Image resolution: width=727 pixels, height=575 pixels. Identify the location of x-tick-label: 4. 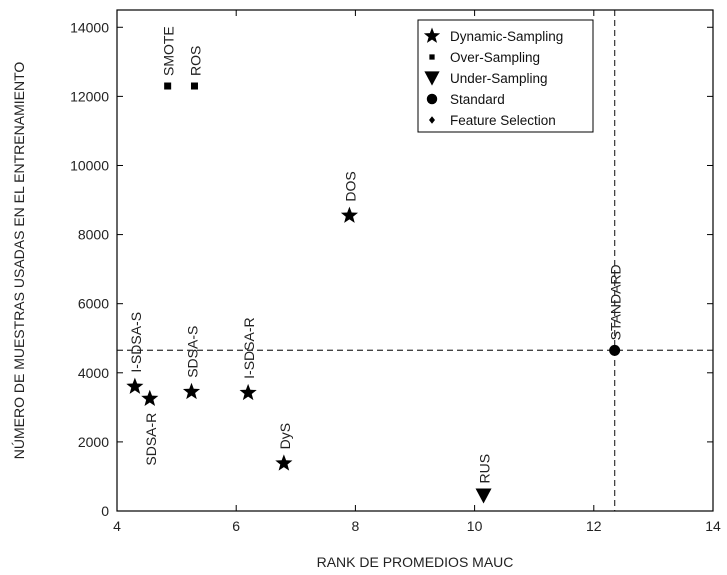
(117, 526).